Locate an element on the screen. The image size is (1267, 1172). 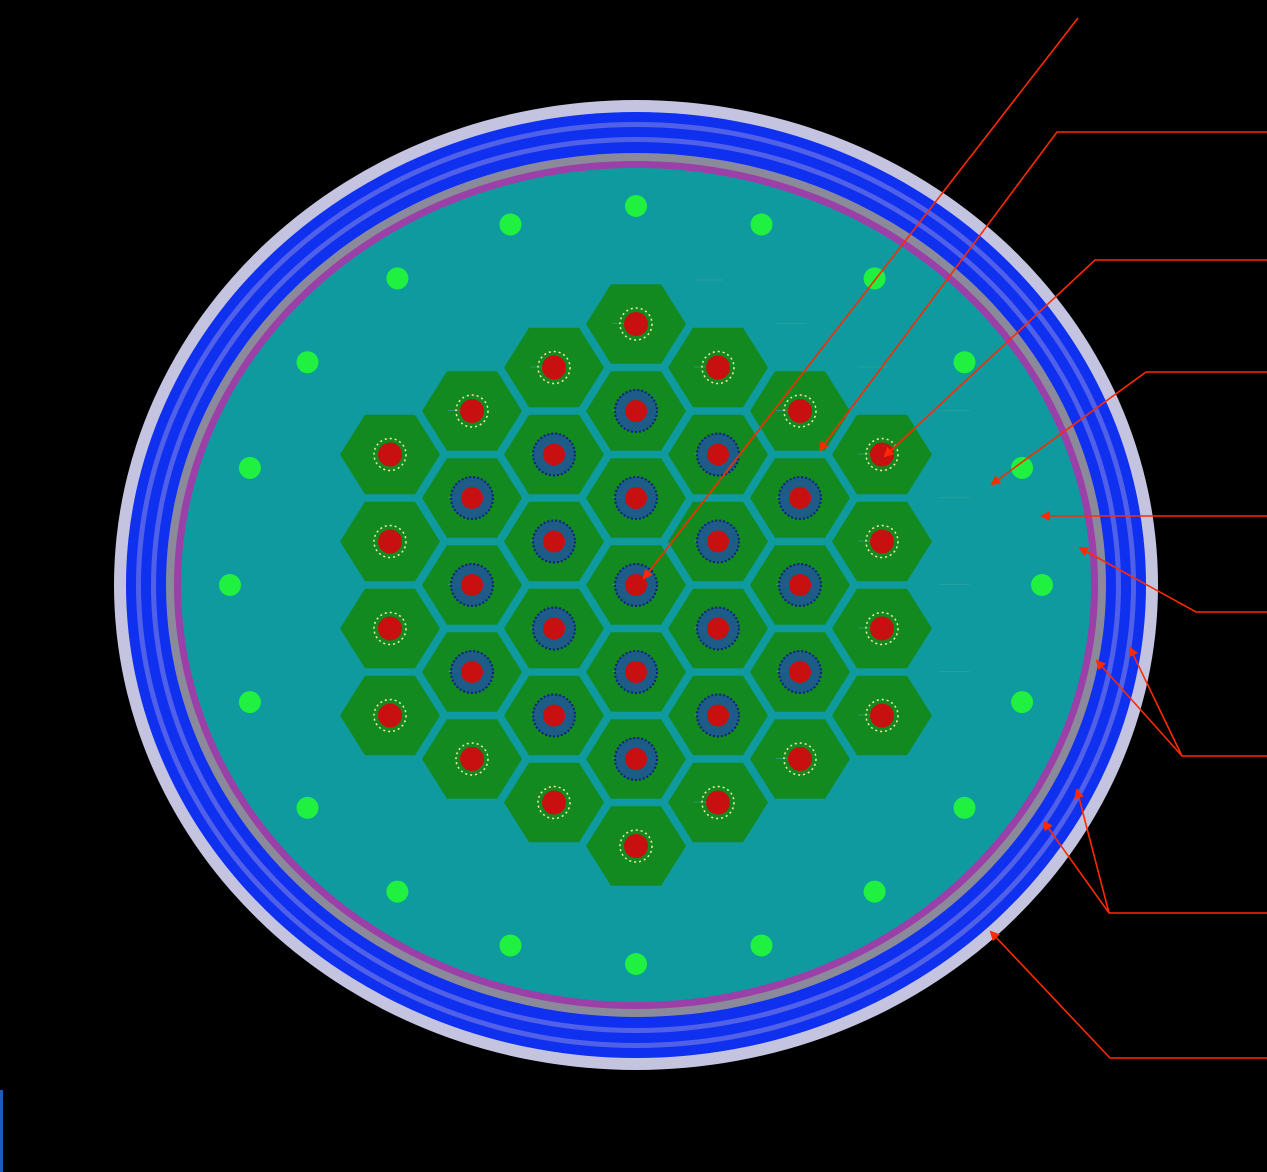
callout-inner-vessel-rings is located at coordinates (1155, 701).